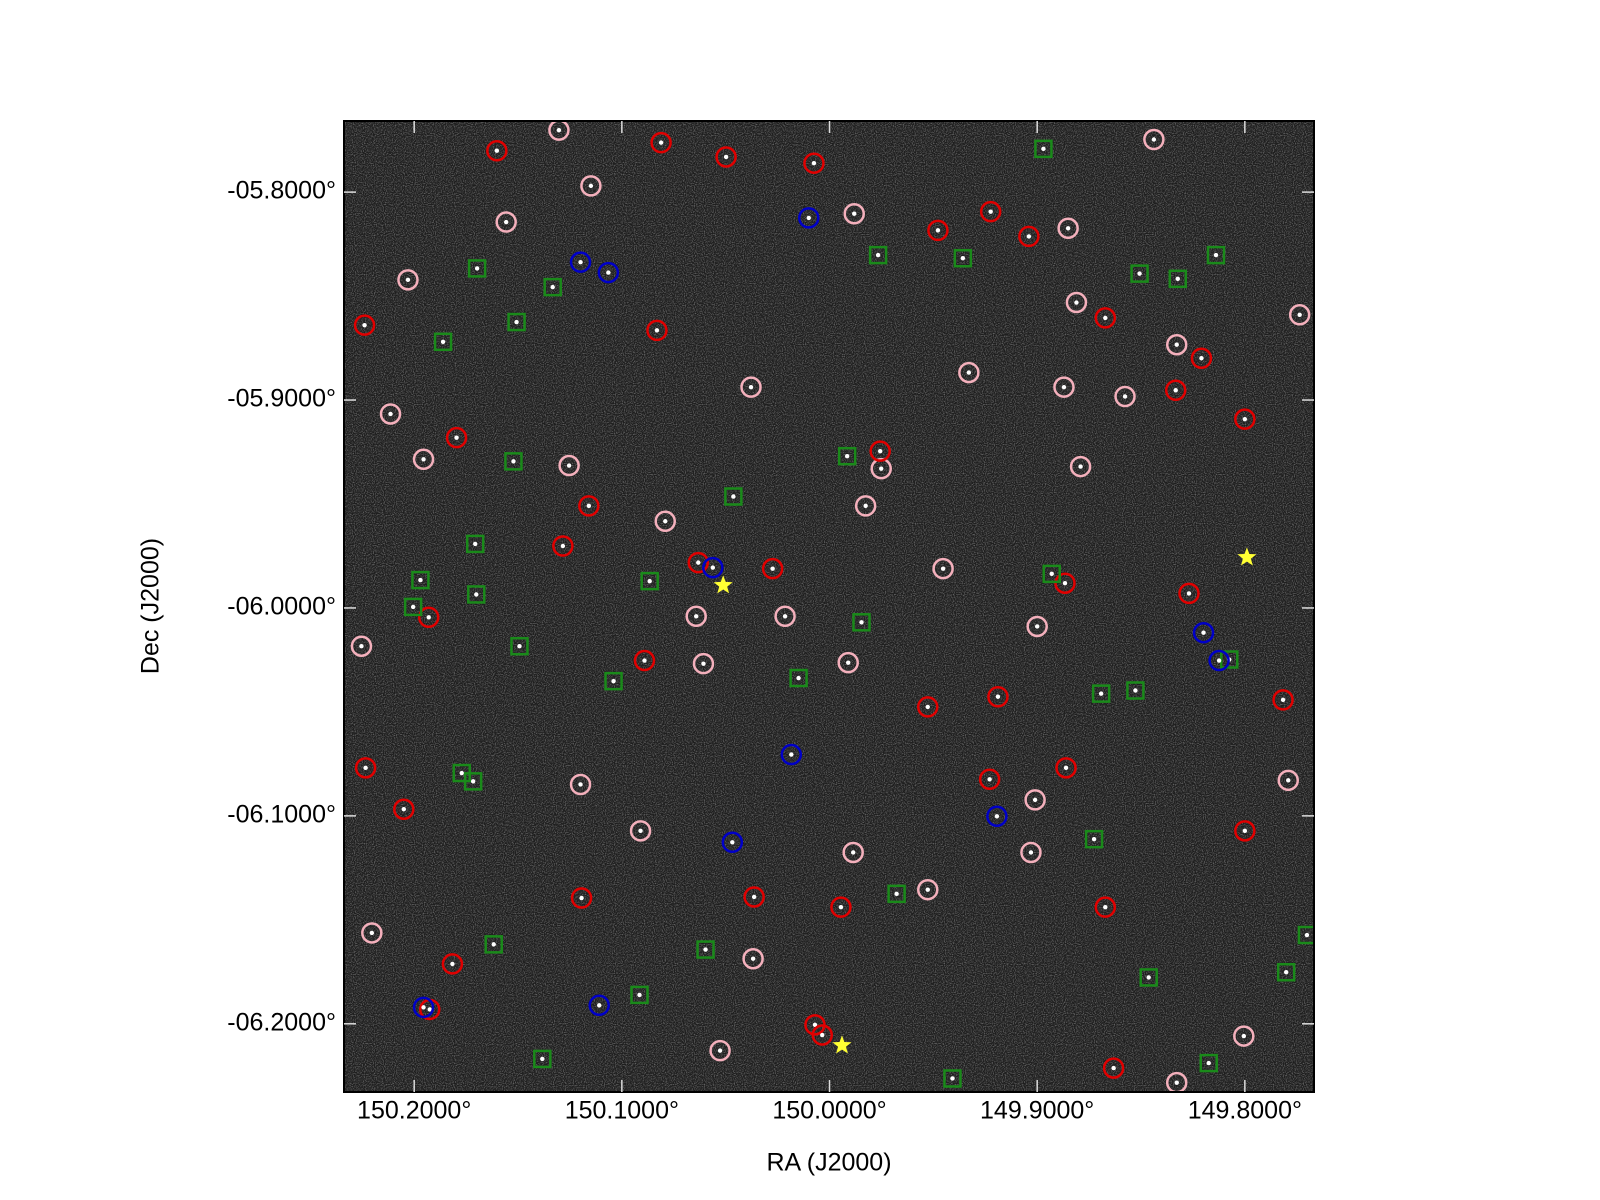  I want to click on x-tick-label: 150.0000°, so click(829, 1111).